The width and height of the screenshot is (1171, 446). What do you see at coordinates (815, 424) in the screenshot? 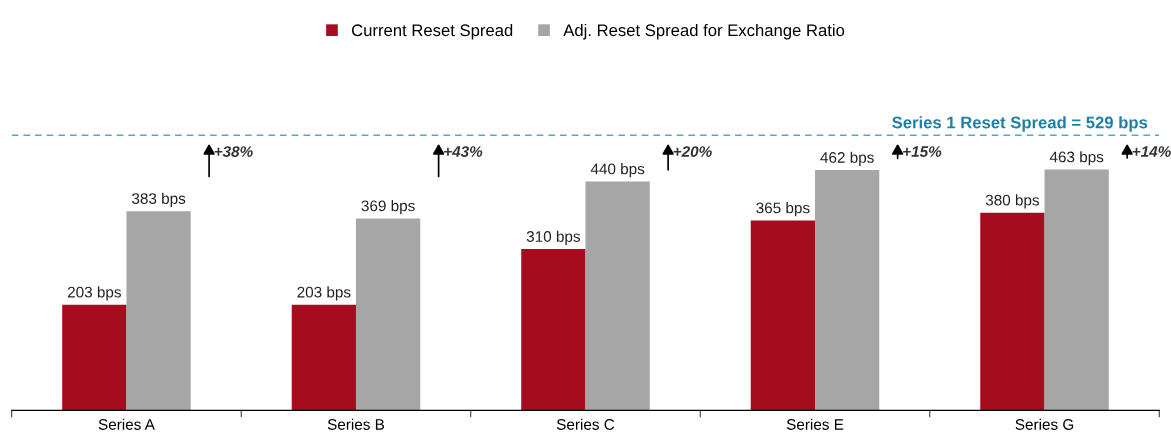
I see `x-tick-label: Series E` at bounding box center [815, 424].